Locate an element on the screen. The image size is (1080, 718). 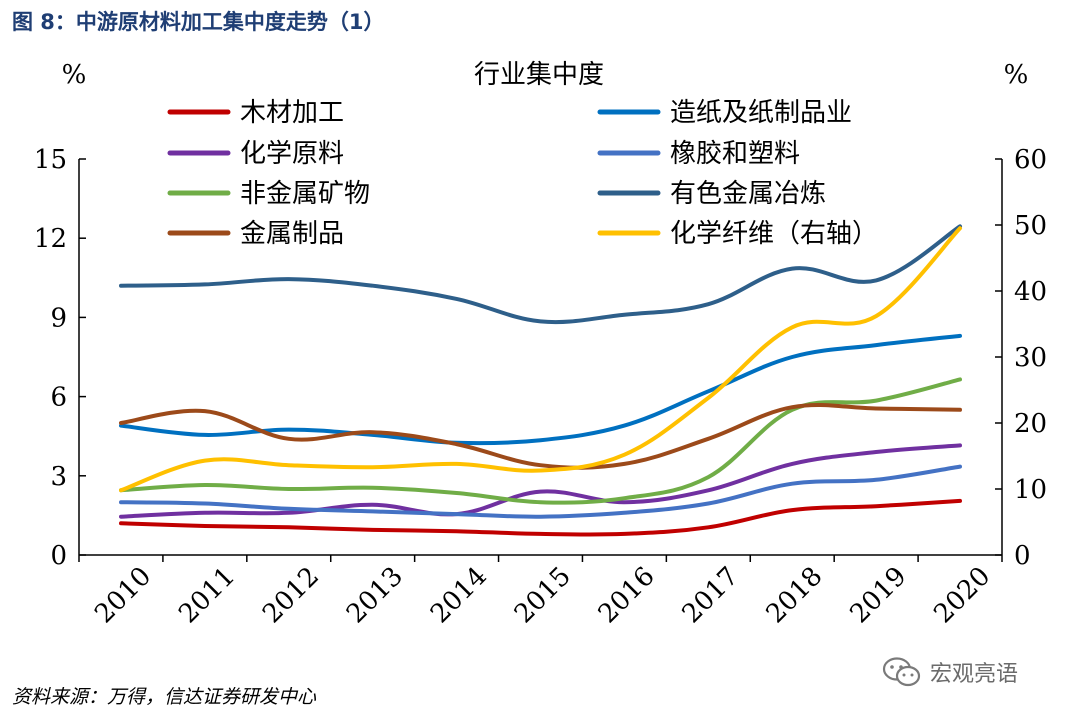
legend-label: 木材加工 is located at coordinates (292, 113).